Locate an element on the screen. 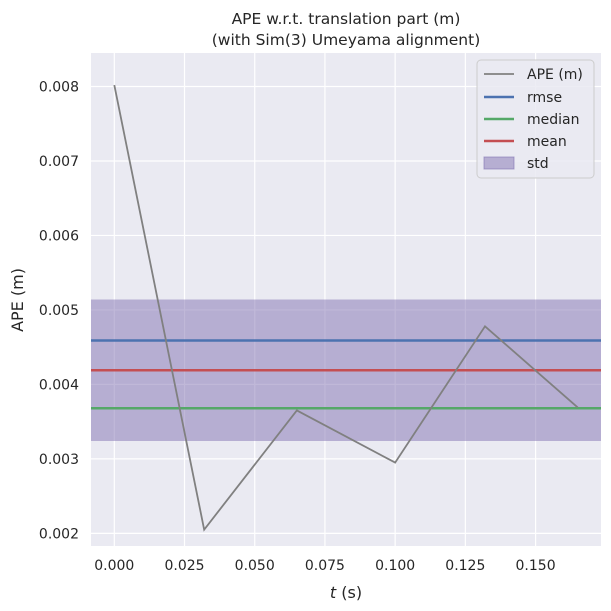  y-tick-label-1: 0.003 is located at coordinates (59, 460).